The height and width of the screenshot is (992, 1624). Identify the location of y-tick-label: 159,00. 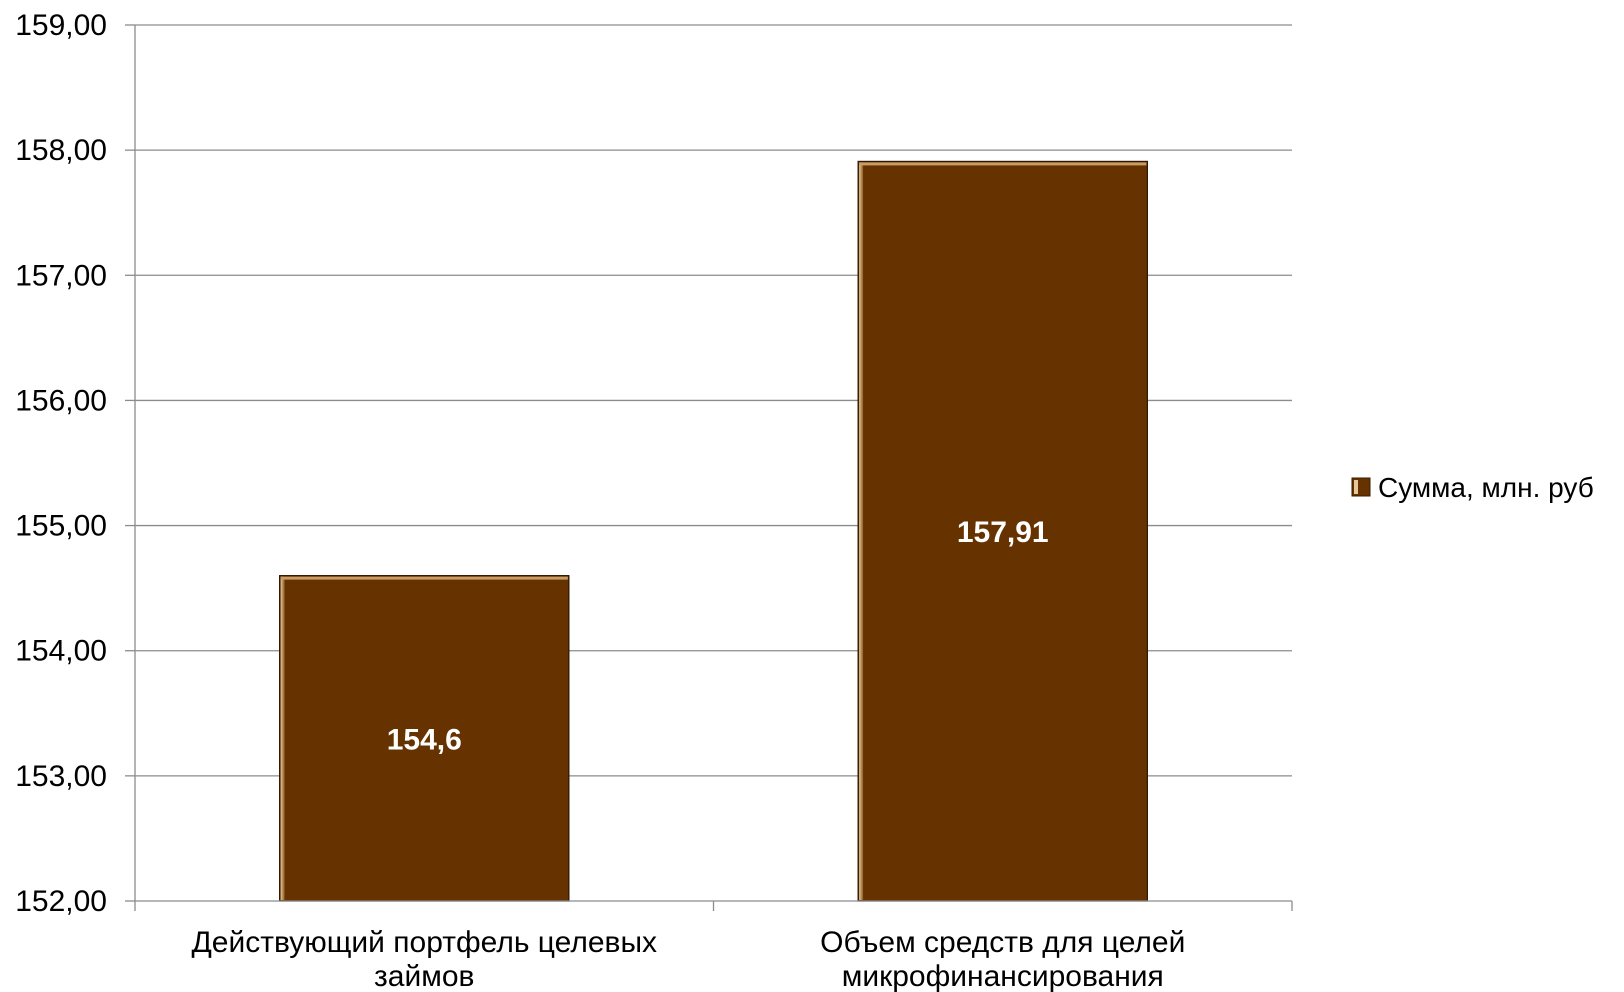
(61, 25).